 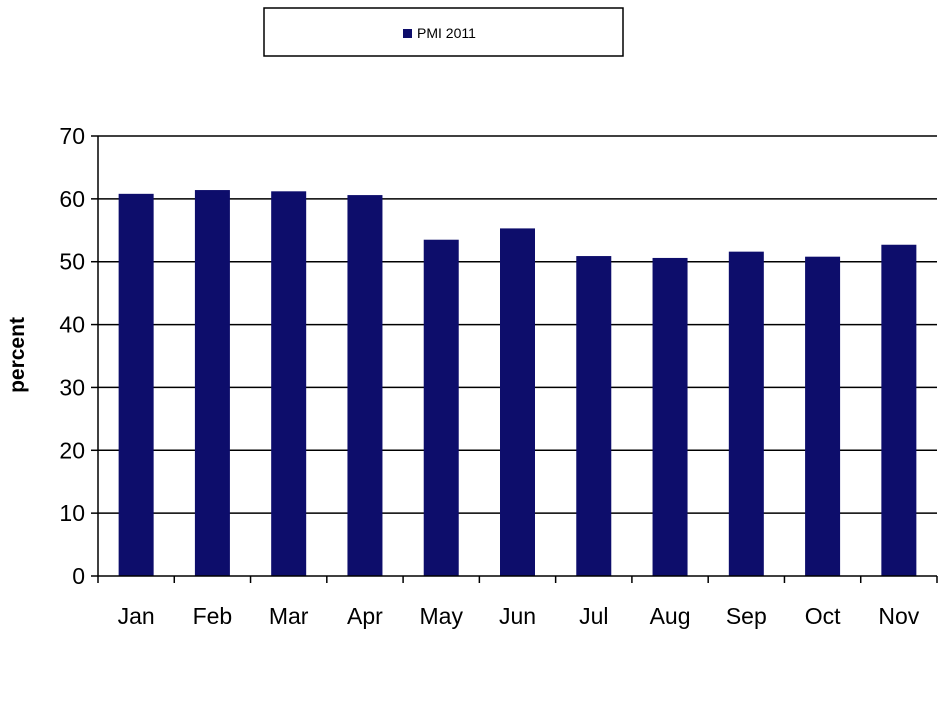 I want to click on x-tick-label-may: May, so click(x=442, y=616).